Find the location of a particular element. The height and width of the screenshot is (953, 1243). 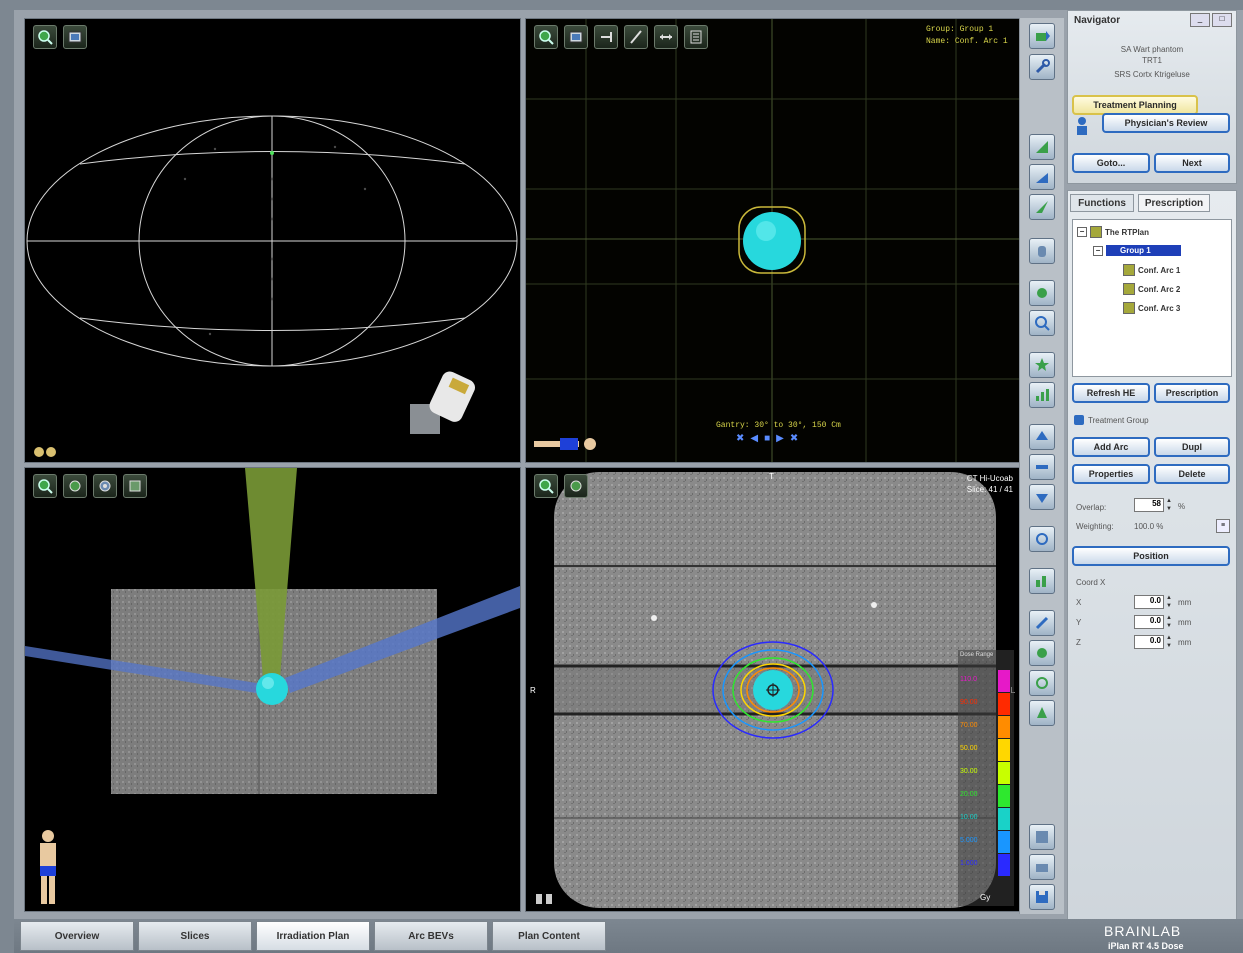

zoom-in-icon is located at coordinates (1042, 323).